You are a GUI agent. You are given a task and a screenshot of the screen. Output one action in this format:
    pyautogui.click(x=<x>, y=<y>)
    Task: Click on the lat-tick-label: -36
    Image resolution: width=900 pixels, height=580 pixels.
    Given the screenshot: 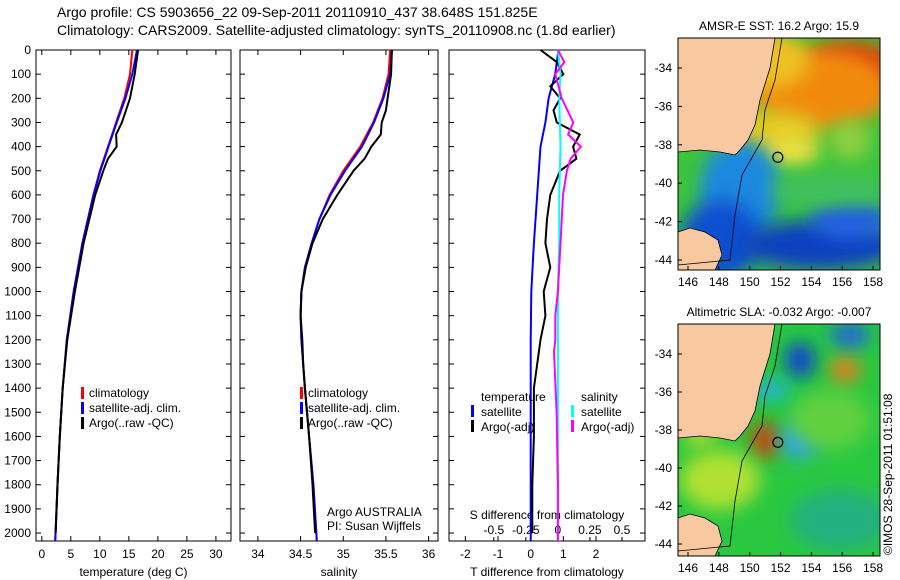 What is the action you would take?
    pyautogui.click(x=664, y=392)
    